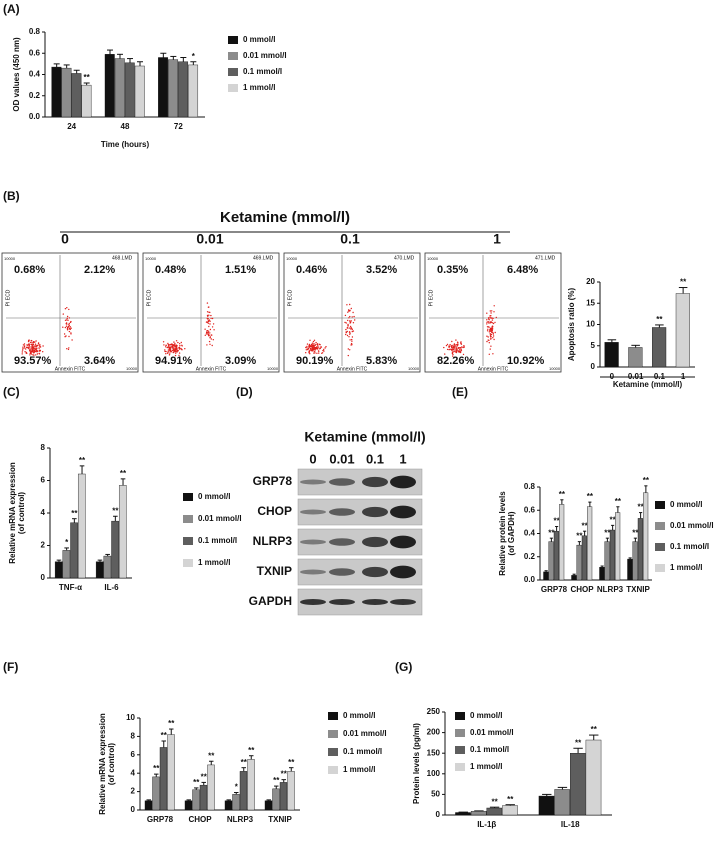 This screenshot has height=856, width=720. What do you see at coordinates (416, 763) in the screenshot?
I see `y-axis-label: Protein levels (pg/ml)` at bounding box center [416, 763].